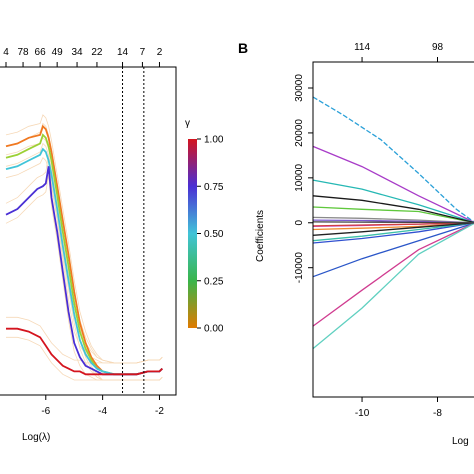 Image resolution: width=474 pixels, height=474 pixels. Describe the element at coordinates (160, 52) in the screenshot. I see `top-tick-label-8: 2` at that location.